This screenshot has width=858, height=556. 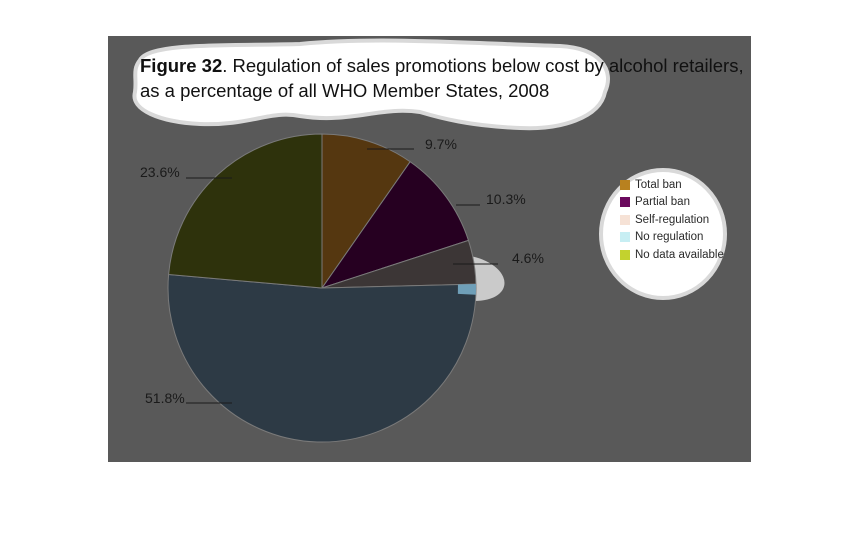 I want to click on title-highlight, so click(x=371, y=84).